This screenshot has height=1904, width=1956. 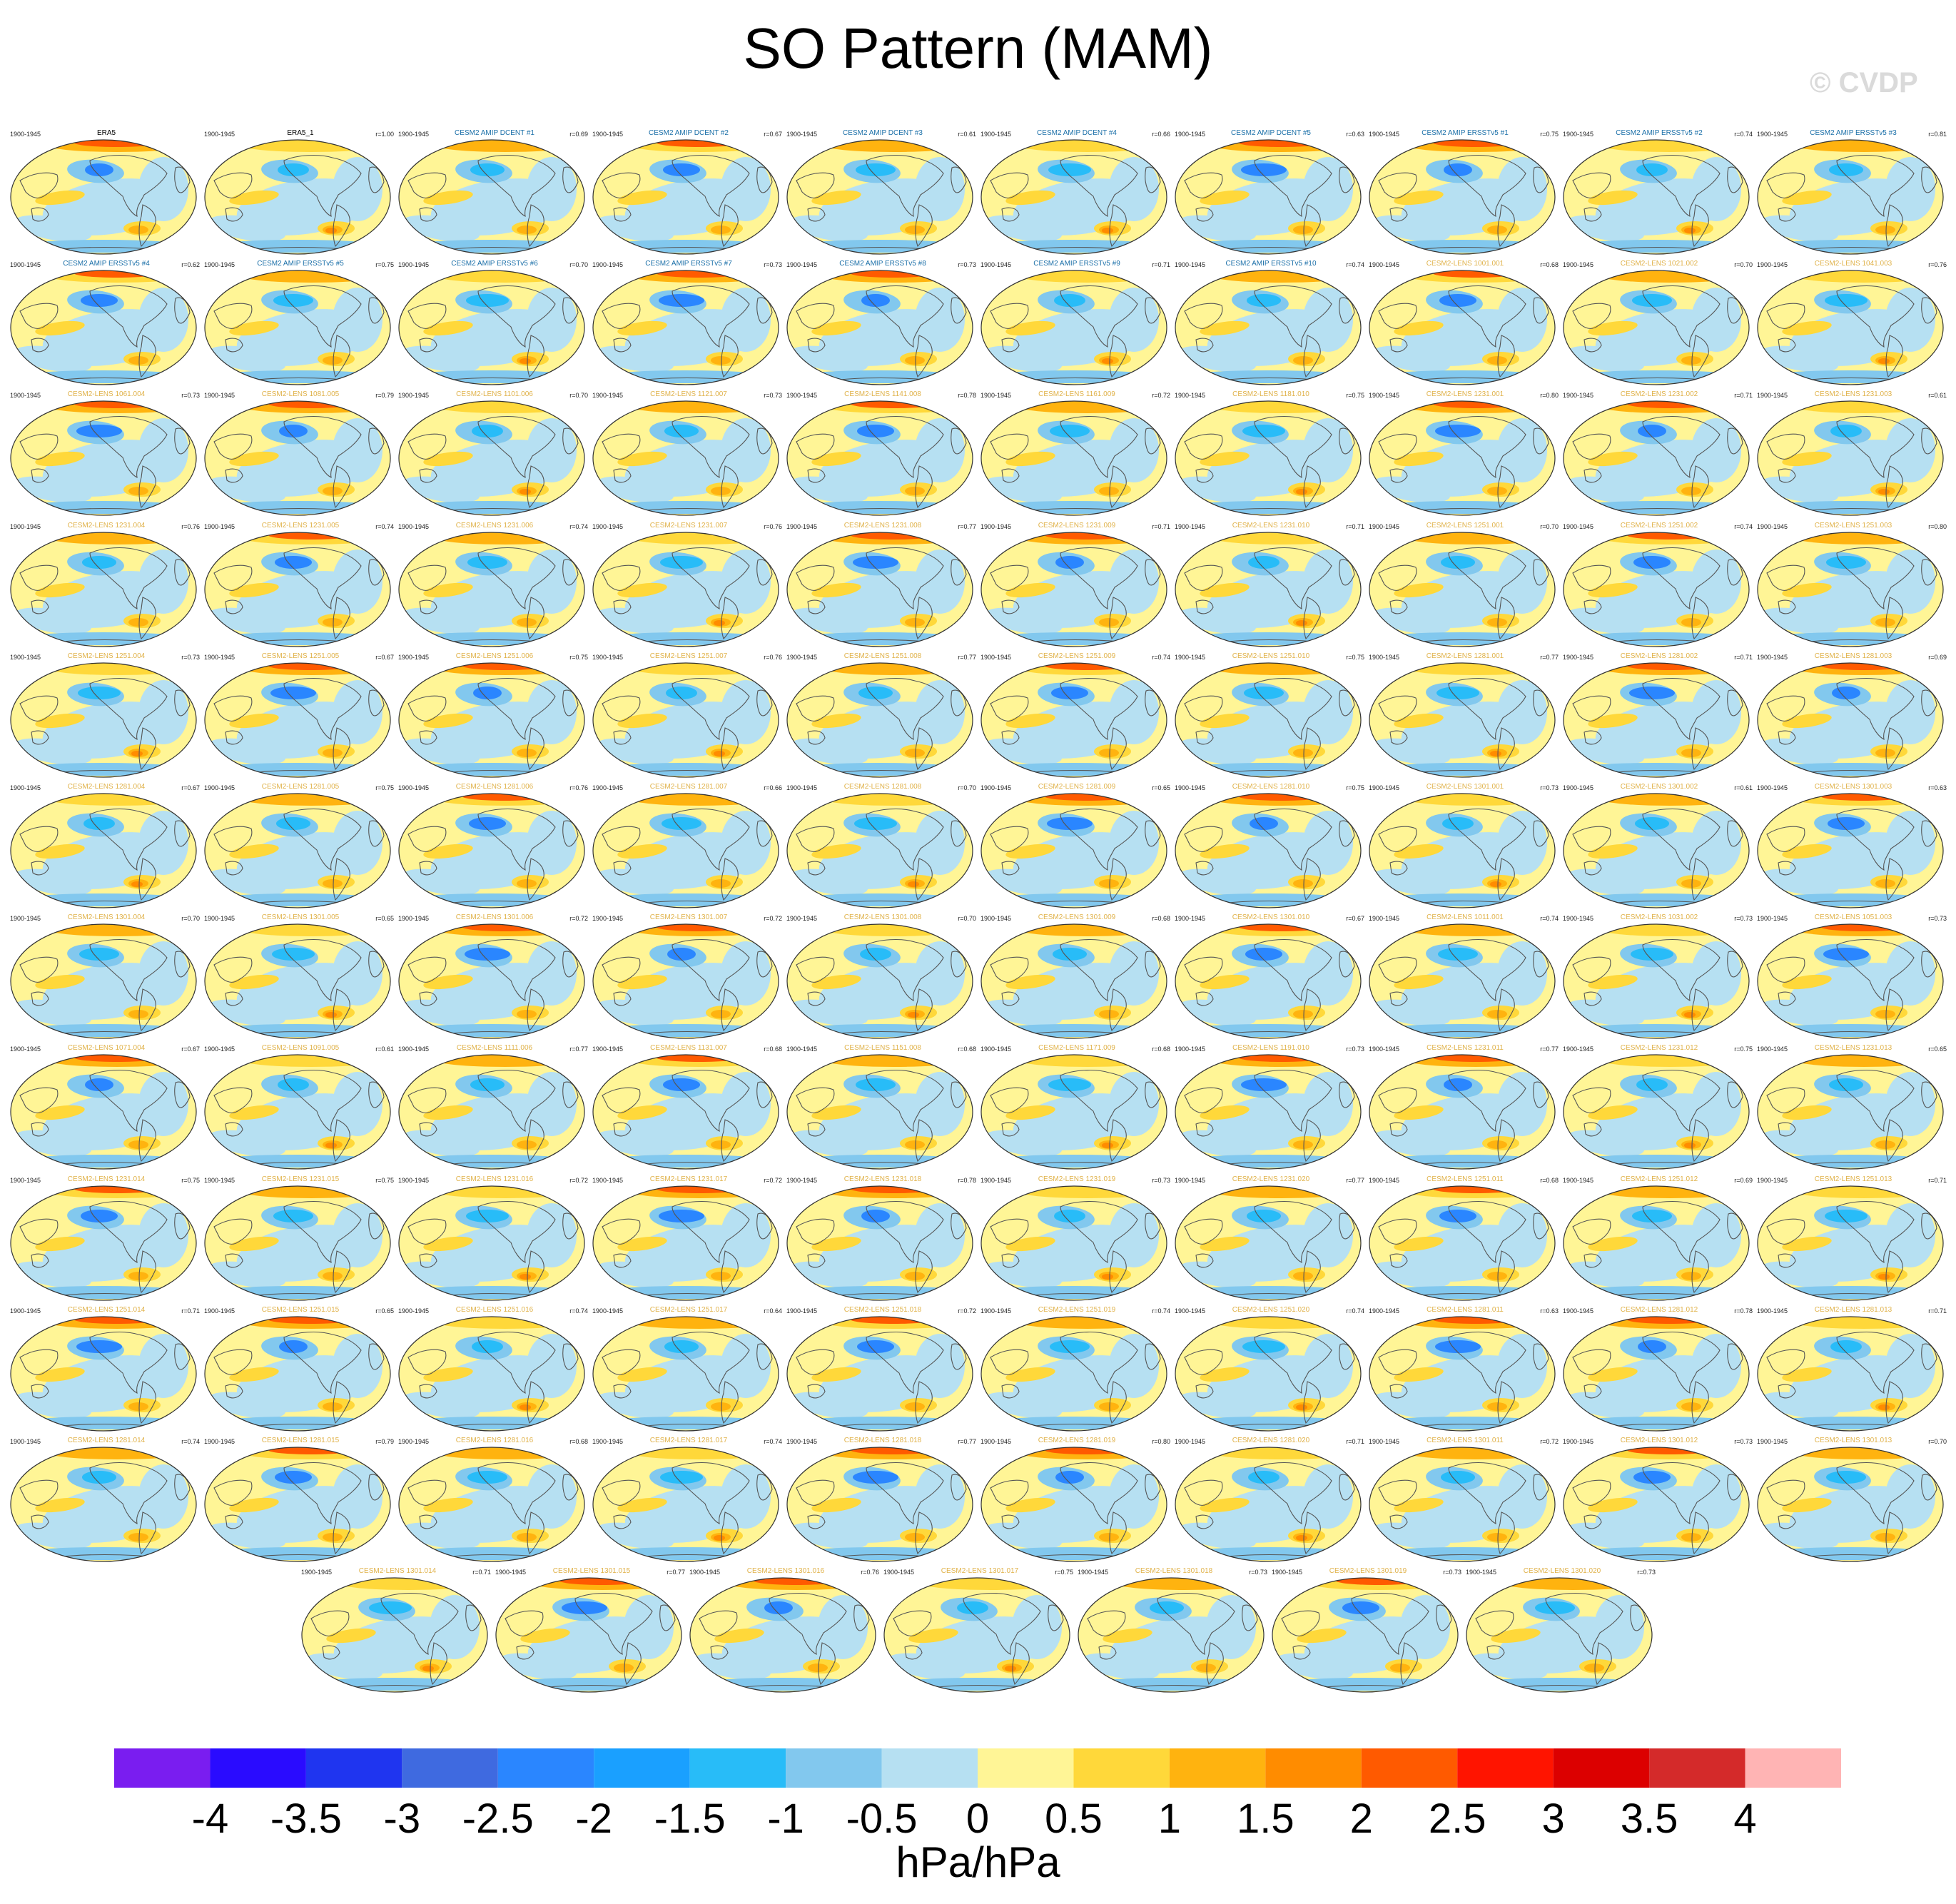 I want to click on map-panel: 1900-1945 CESM2-LENS 1231.015 r=0.75, so click(x=300, y=1241).